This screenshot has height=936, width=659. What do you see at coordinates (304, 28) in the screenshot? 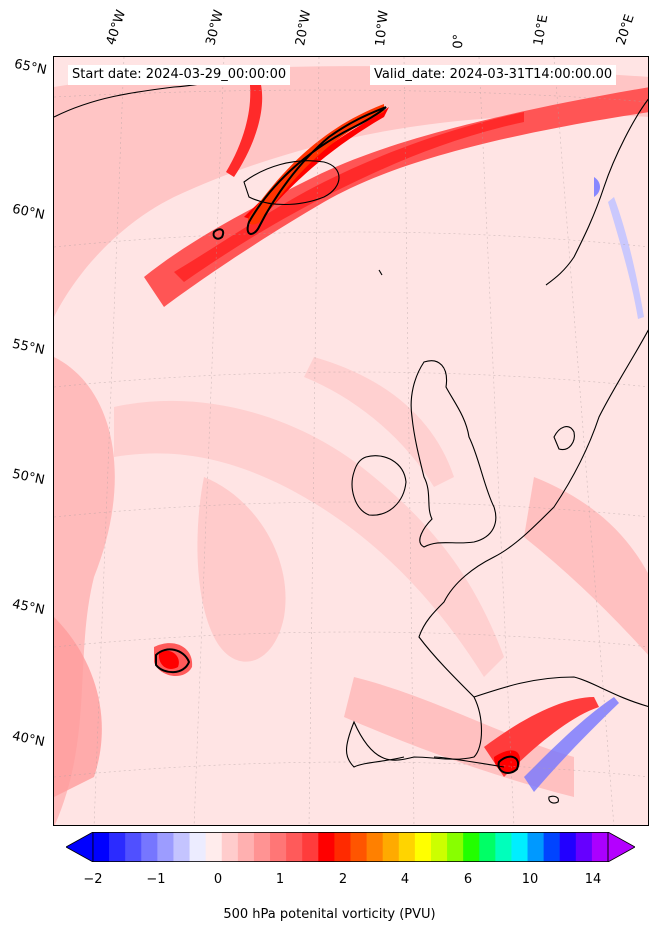
I see `lon-label-20w: 20°W` at bounding box center [304, 28].